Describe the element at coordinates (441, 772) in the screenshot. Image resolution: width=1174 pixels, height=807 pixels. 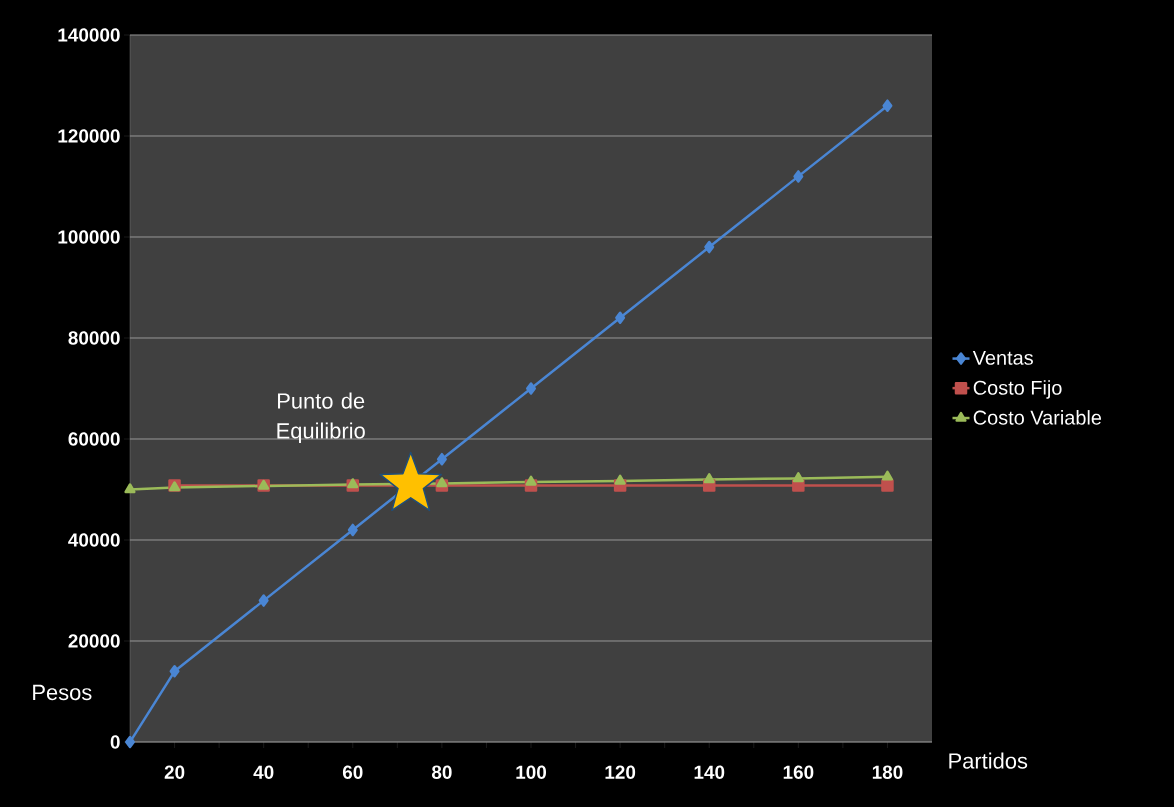
I see `x-tick-label: 80` at that location.